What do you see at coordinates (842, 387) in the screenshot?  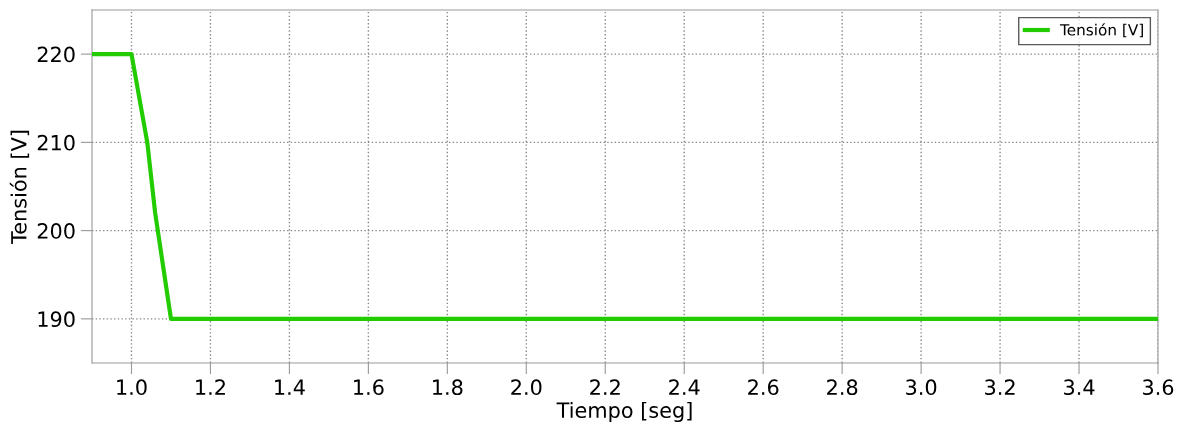 I see `x-tick-label: 2.8` at bounding box center [842, 387].